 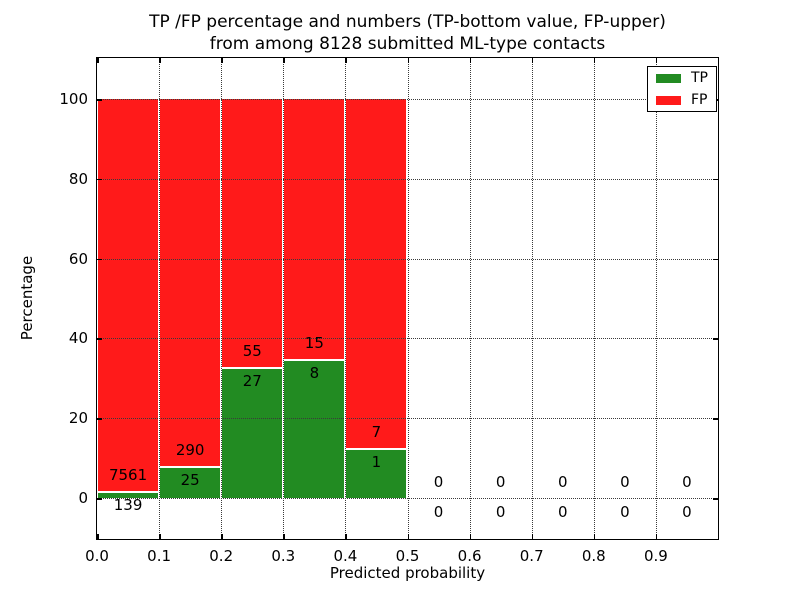 I want to click on x-tick-label: 0.7, so click(x=531, y=556).